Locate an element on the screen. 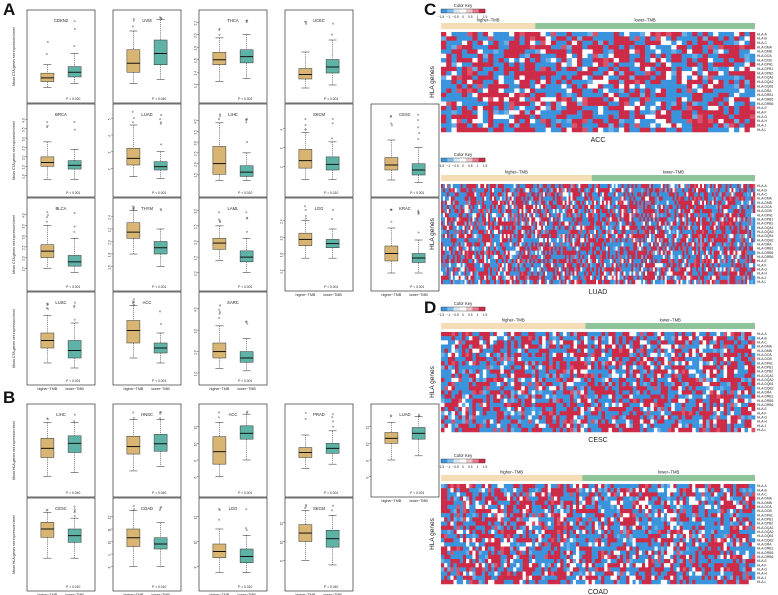  outlier is located at coordinates (74, 231).